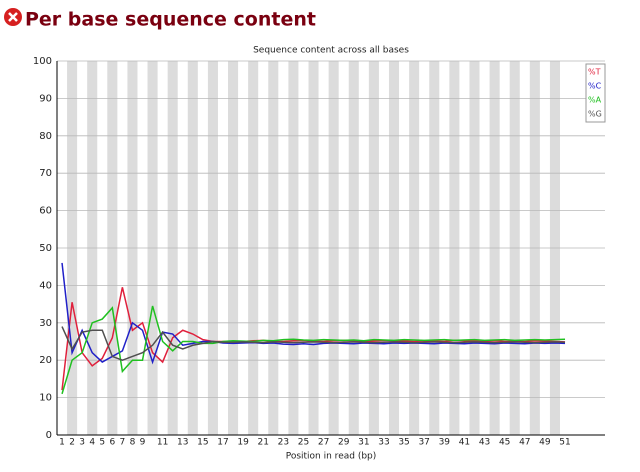  Describe the element at coordinates (42, 61) in the screenshot. I see `y-tick-label: 100` at that location.